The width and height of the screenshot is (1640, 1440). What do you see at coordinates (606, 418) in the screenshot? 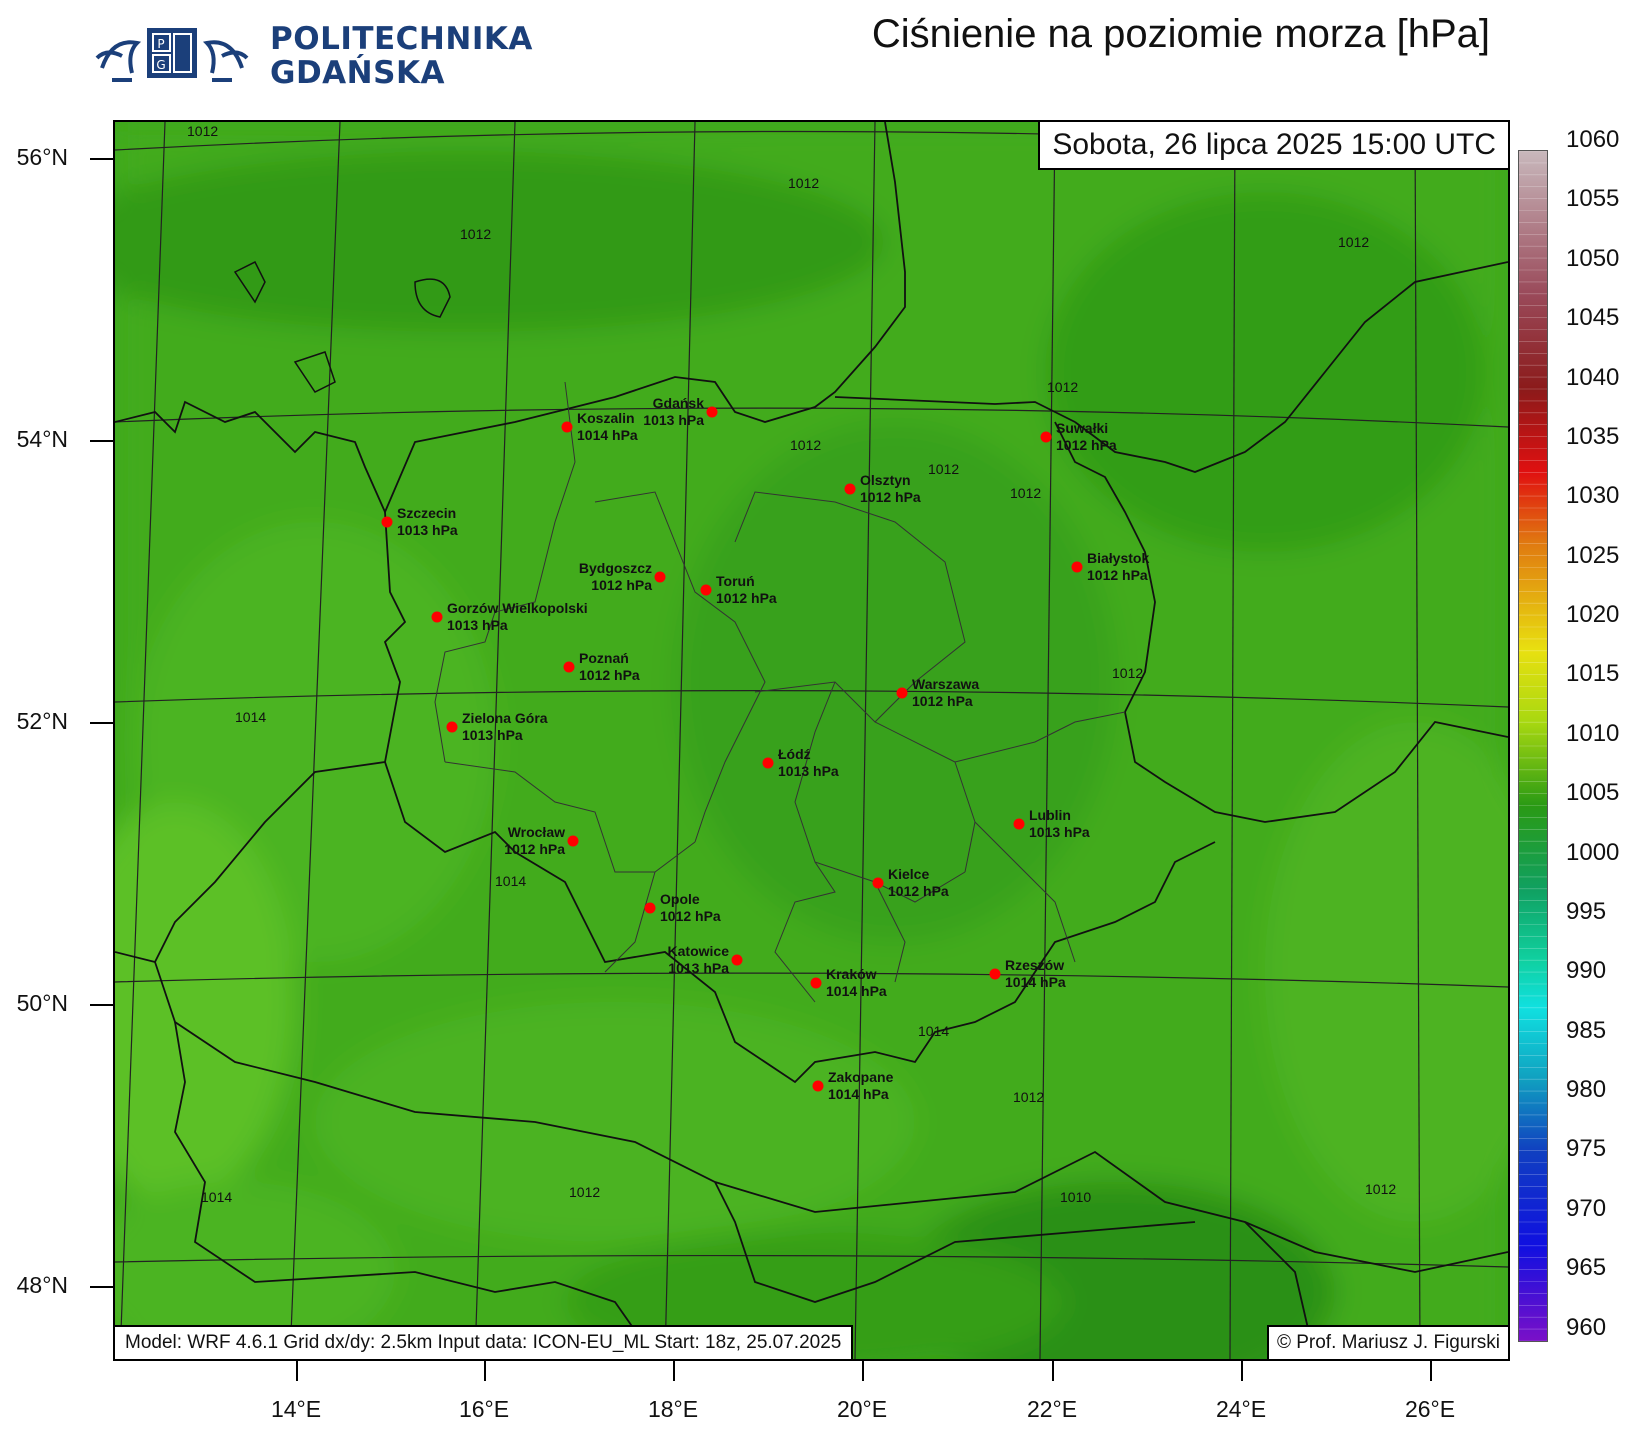
I see `city-name: Koszalin` at bounding box center [606, 418].